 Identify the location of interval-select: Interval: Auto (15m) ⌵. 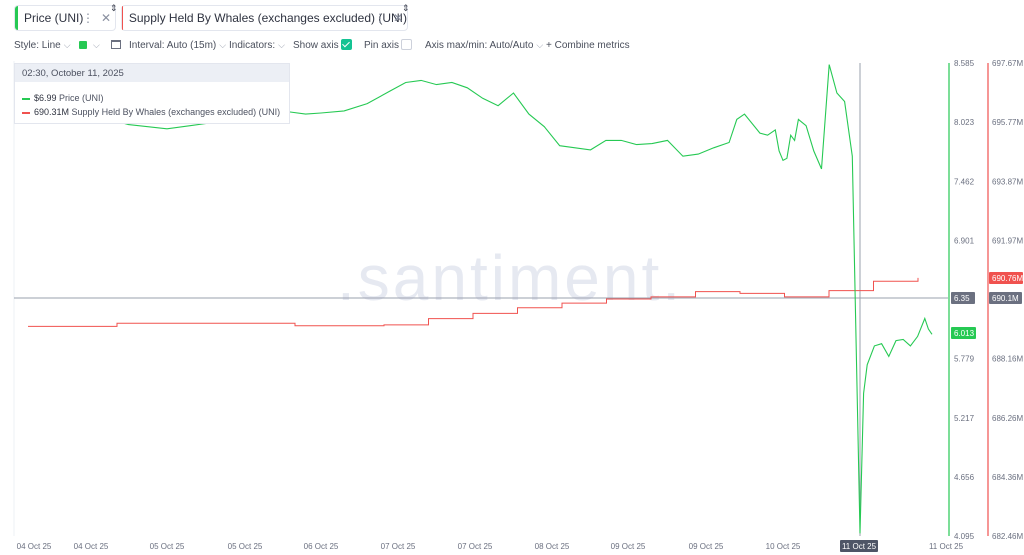
(177, 45).